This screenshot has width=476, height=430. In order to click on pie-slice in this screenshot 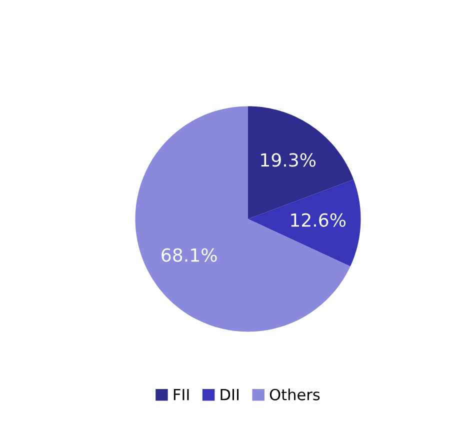, I will do `click(304, 222)`.